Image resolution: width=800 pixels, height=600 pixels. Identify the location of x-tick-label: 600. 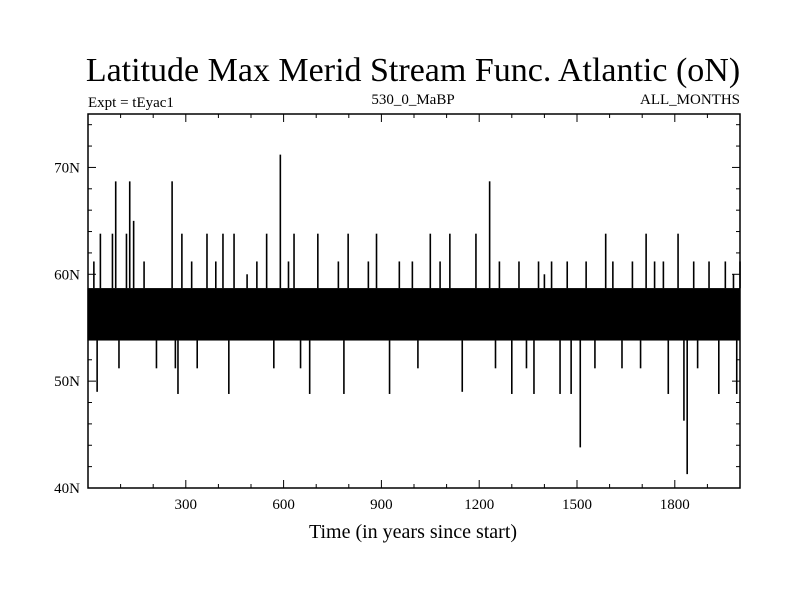
(283, 505).